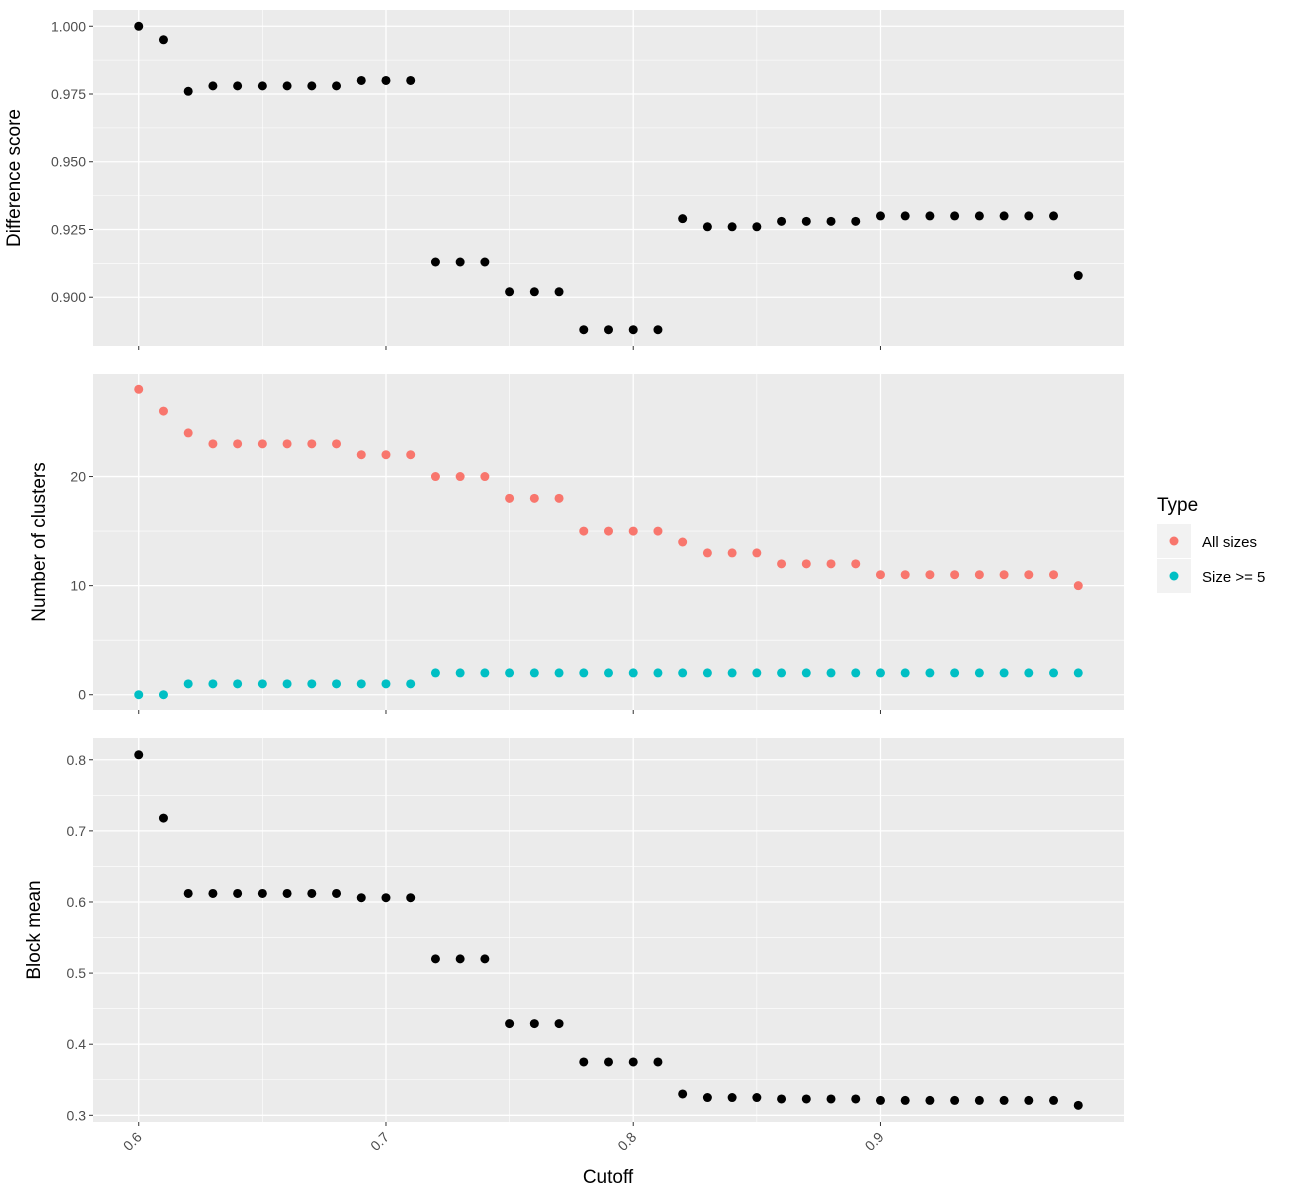  What do you see at coordinates (68, 162) in the screenshot?
I see `y-tick-label: 0.950` at bounding box center [68, 162].